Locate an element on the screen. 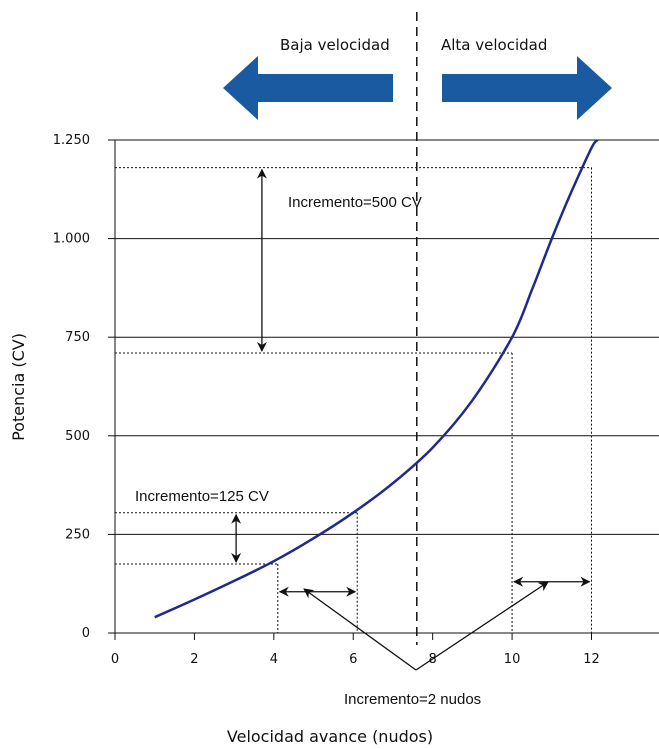 The image size is (659, 749). y-tick-label: 1.000 is located at coordinates (71, 239).